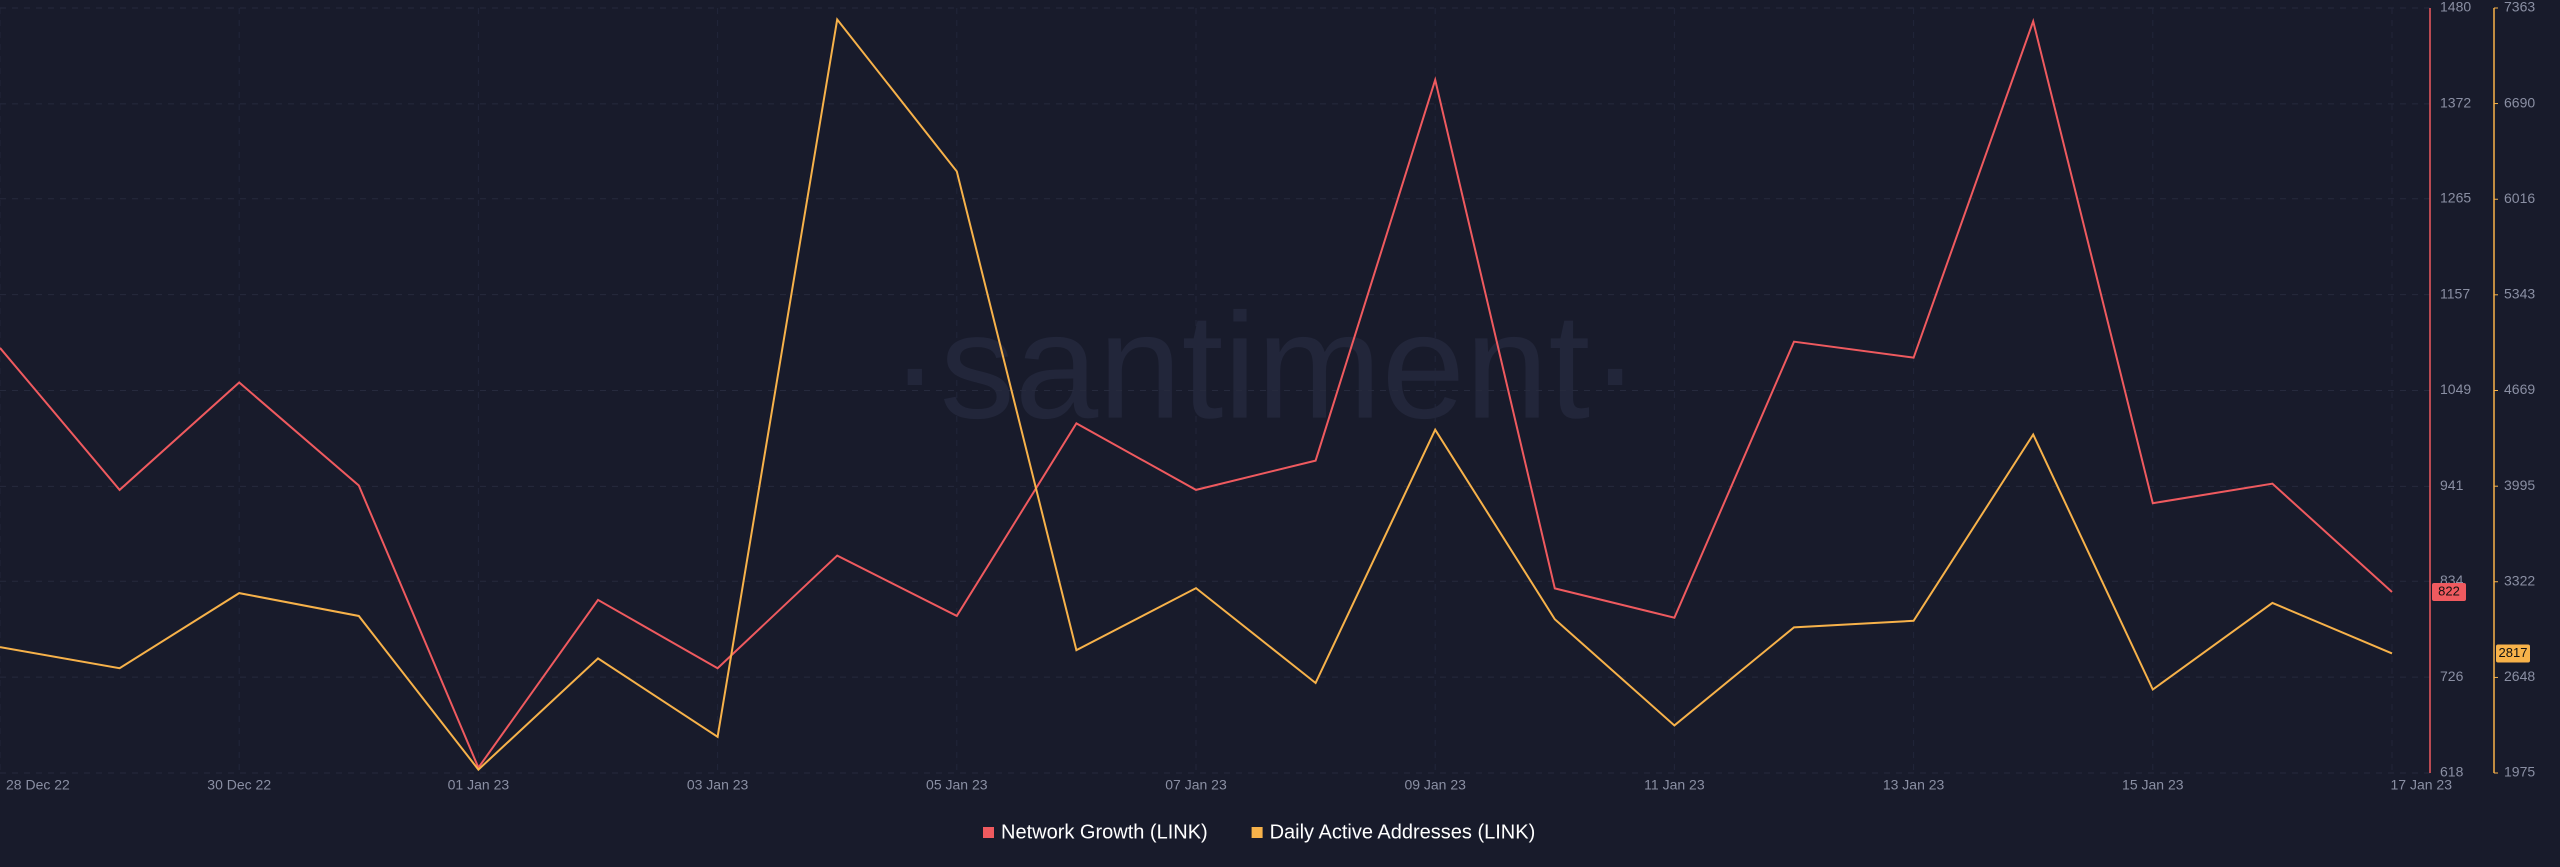 Image resolution: width=2560 pixels, height=867 pixels. Describe the element at coordinates (2519, 102) in the screenshot. I see `y2-tick-label: 6690` at that location.